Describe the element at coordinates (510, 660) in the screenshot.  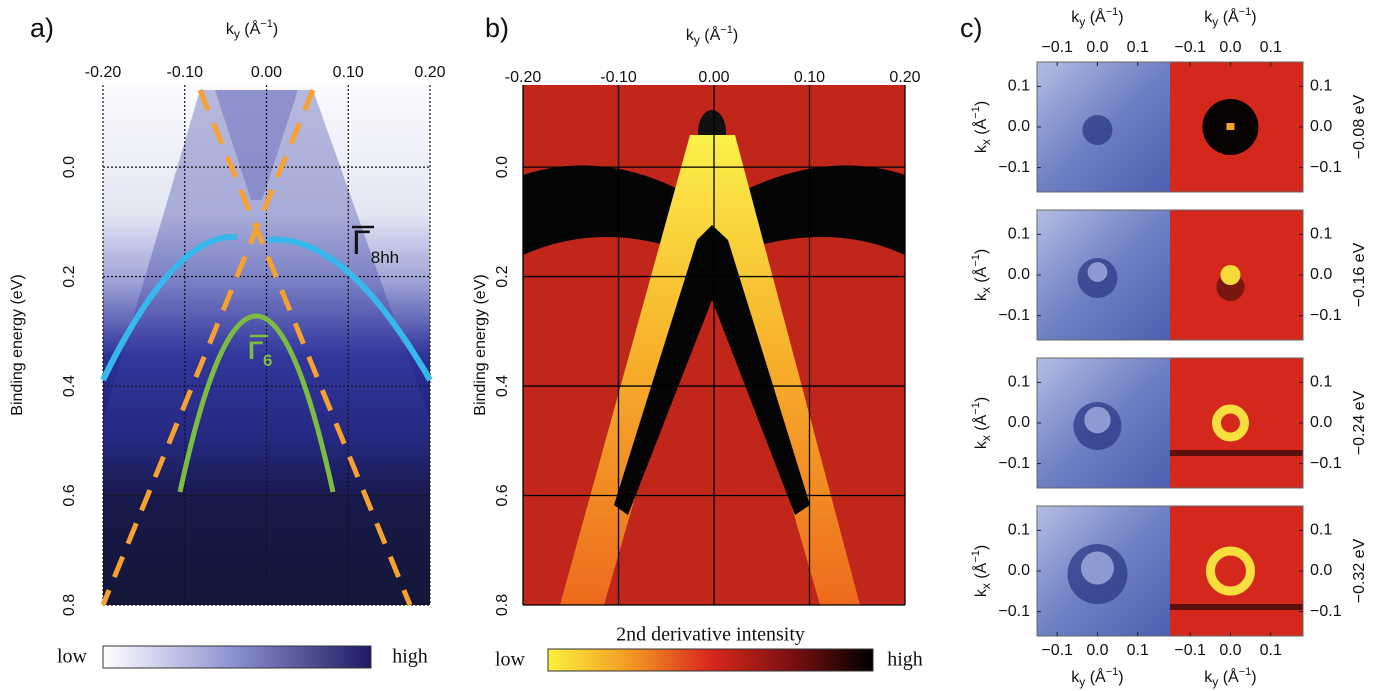
I see `colorbar-low: low` at that location.